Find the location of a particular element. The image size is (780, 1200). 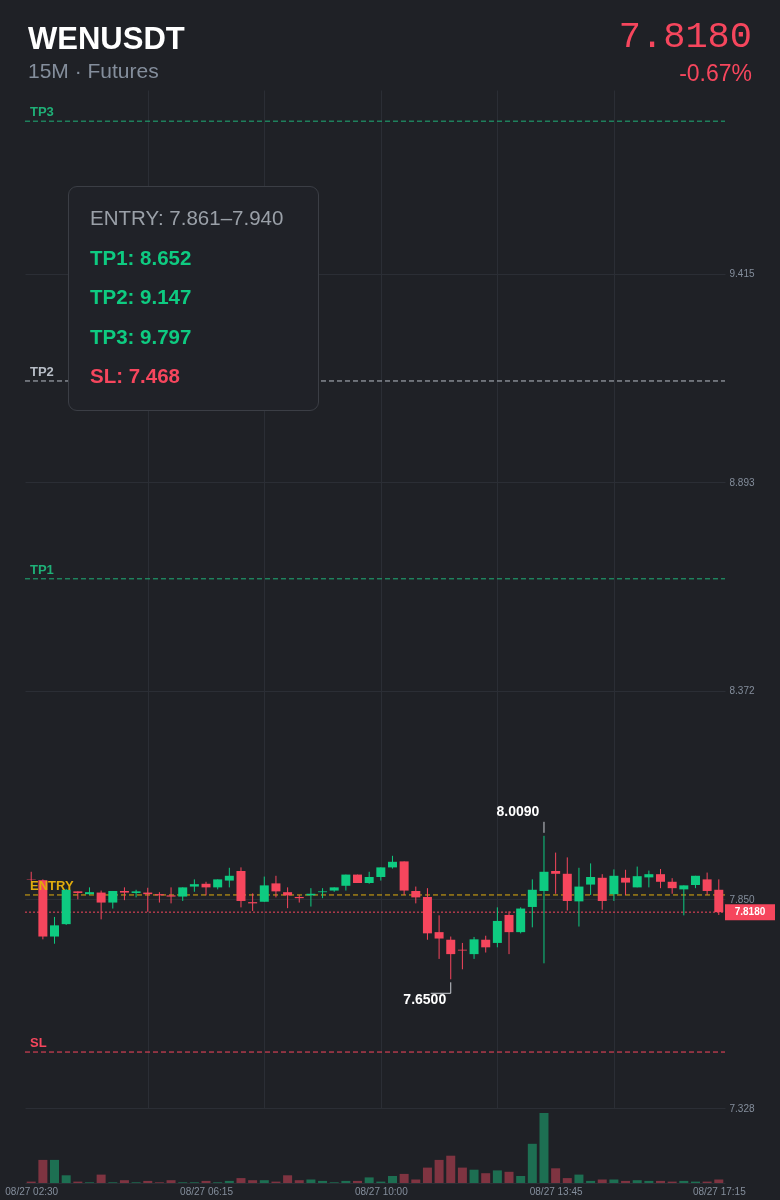

y-tick-label: 7.850 is located at coordinates (742, 899).